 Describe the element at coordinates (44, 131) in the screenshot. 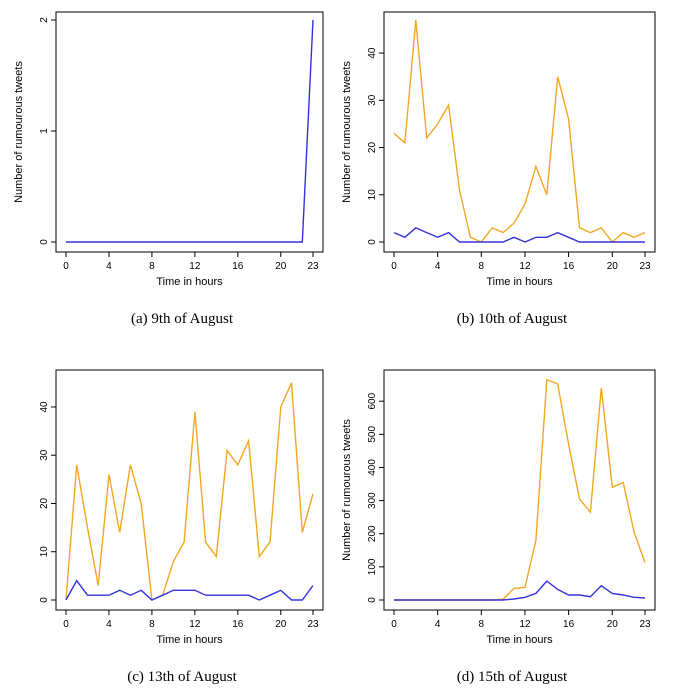

I see `y-tick-label: 1` at that location.